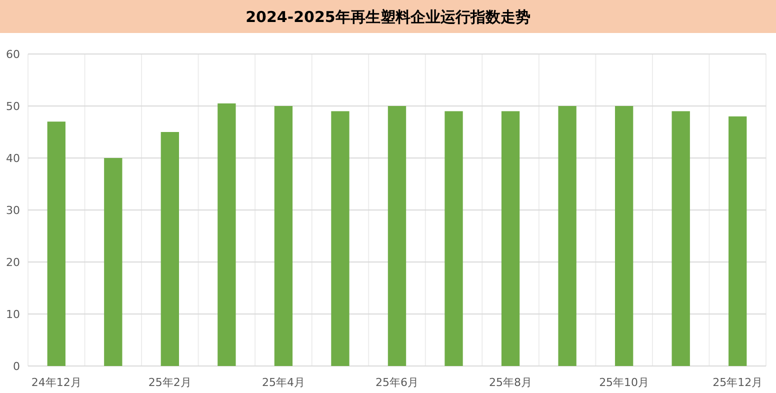 This screenshot has height=393, width=776. What do you see at coordinates (737, 382) in the screenshot?
I see `x-tick-label: 25年12月` at bounding box center [737, 382].